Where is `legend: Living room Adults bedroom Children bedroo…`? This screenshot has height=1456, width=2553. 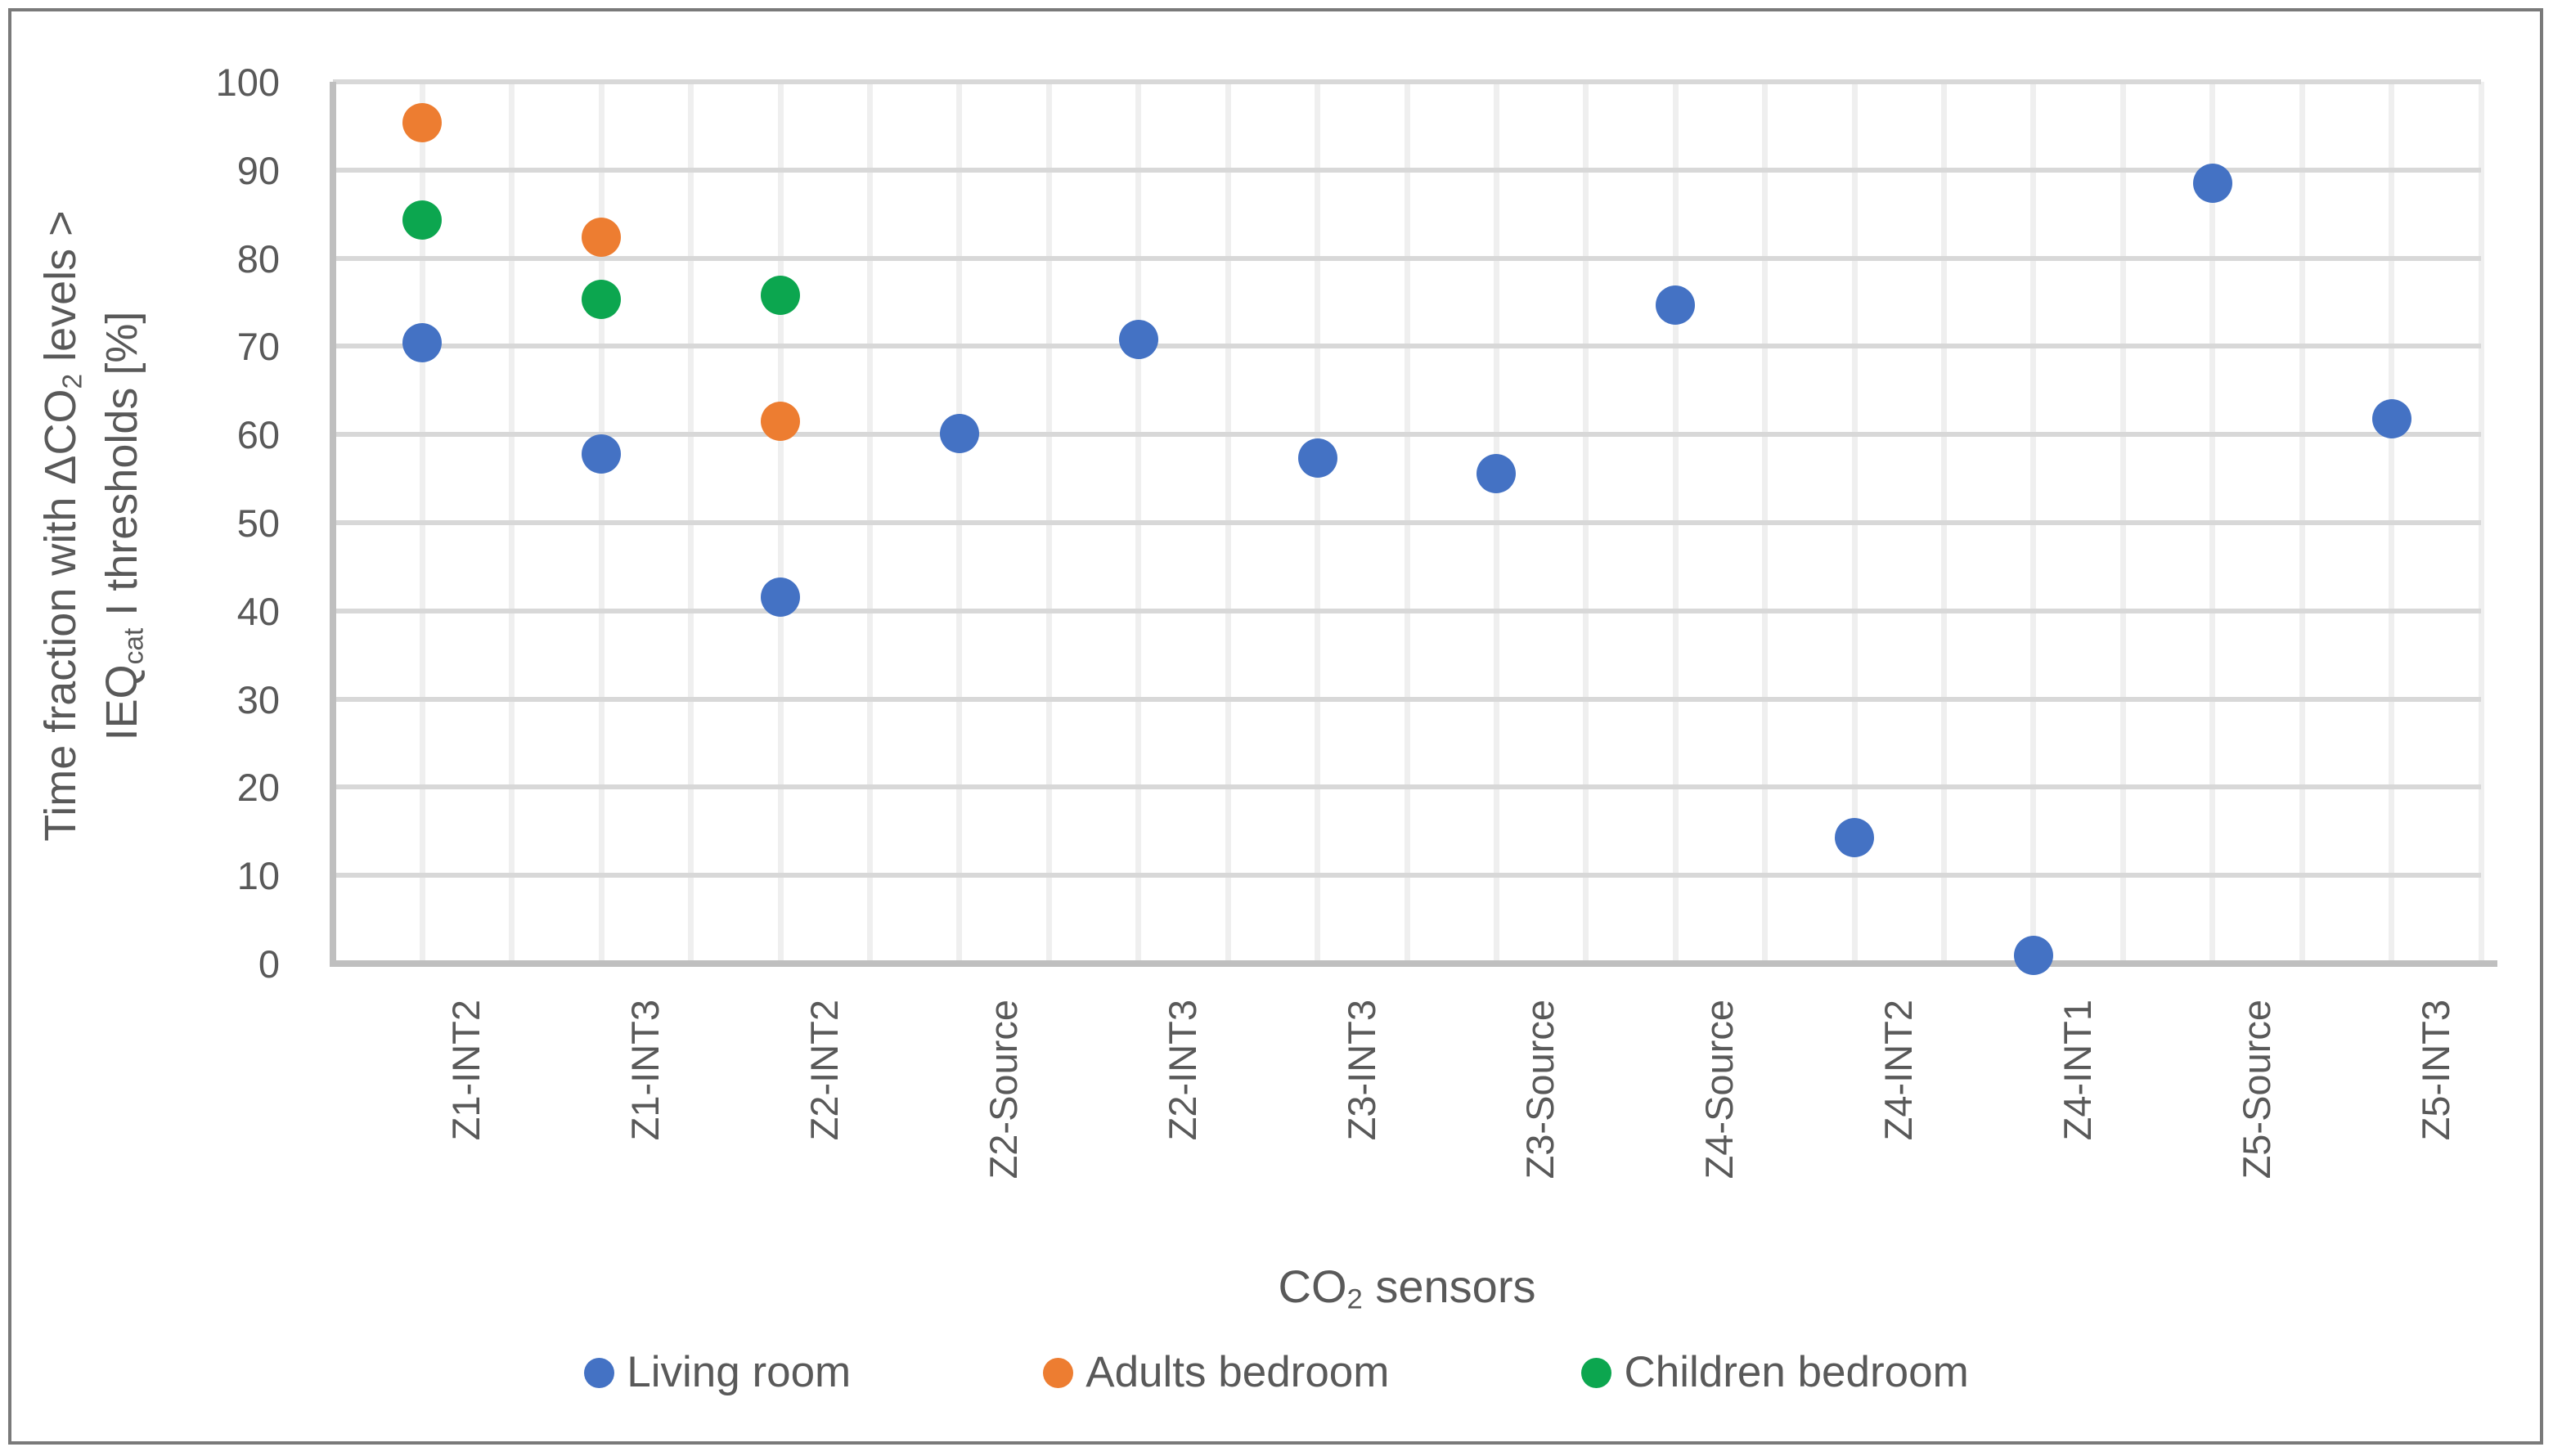 legend: Living room Adults bedroom Children bedroo… is located at coordinates (1276, 1372).